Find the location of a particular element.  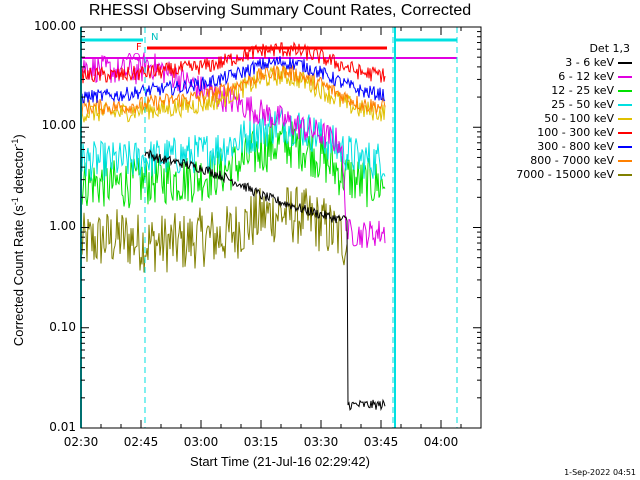

y-tick-label: 1.00 is located at coordinates (62, 226).